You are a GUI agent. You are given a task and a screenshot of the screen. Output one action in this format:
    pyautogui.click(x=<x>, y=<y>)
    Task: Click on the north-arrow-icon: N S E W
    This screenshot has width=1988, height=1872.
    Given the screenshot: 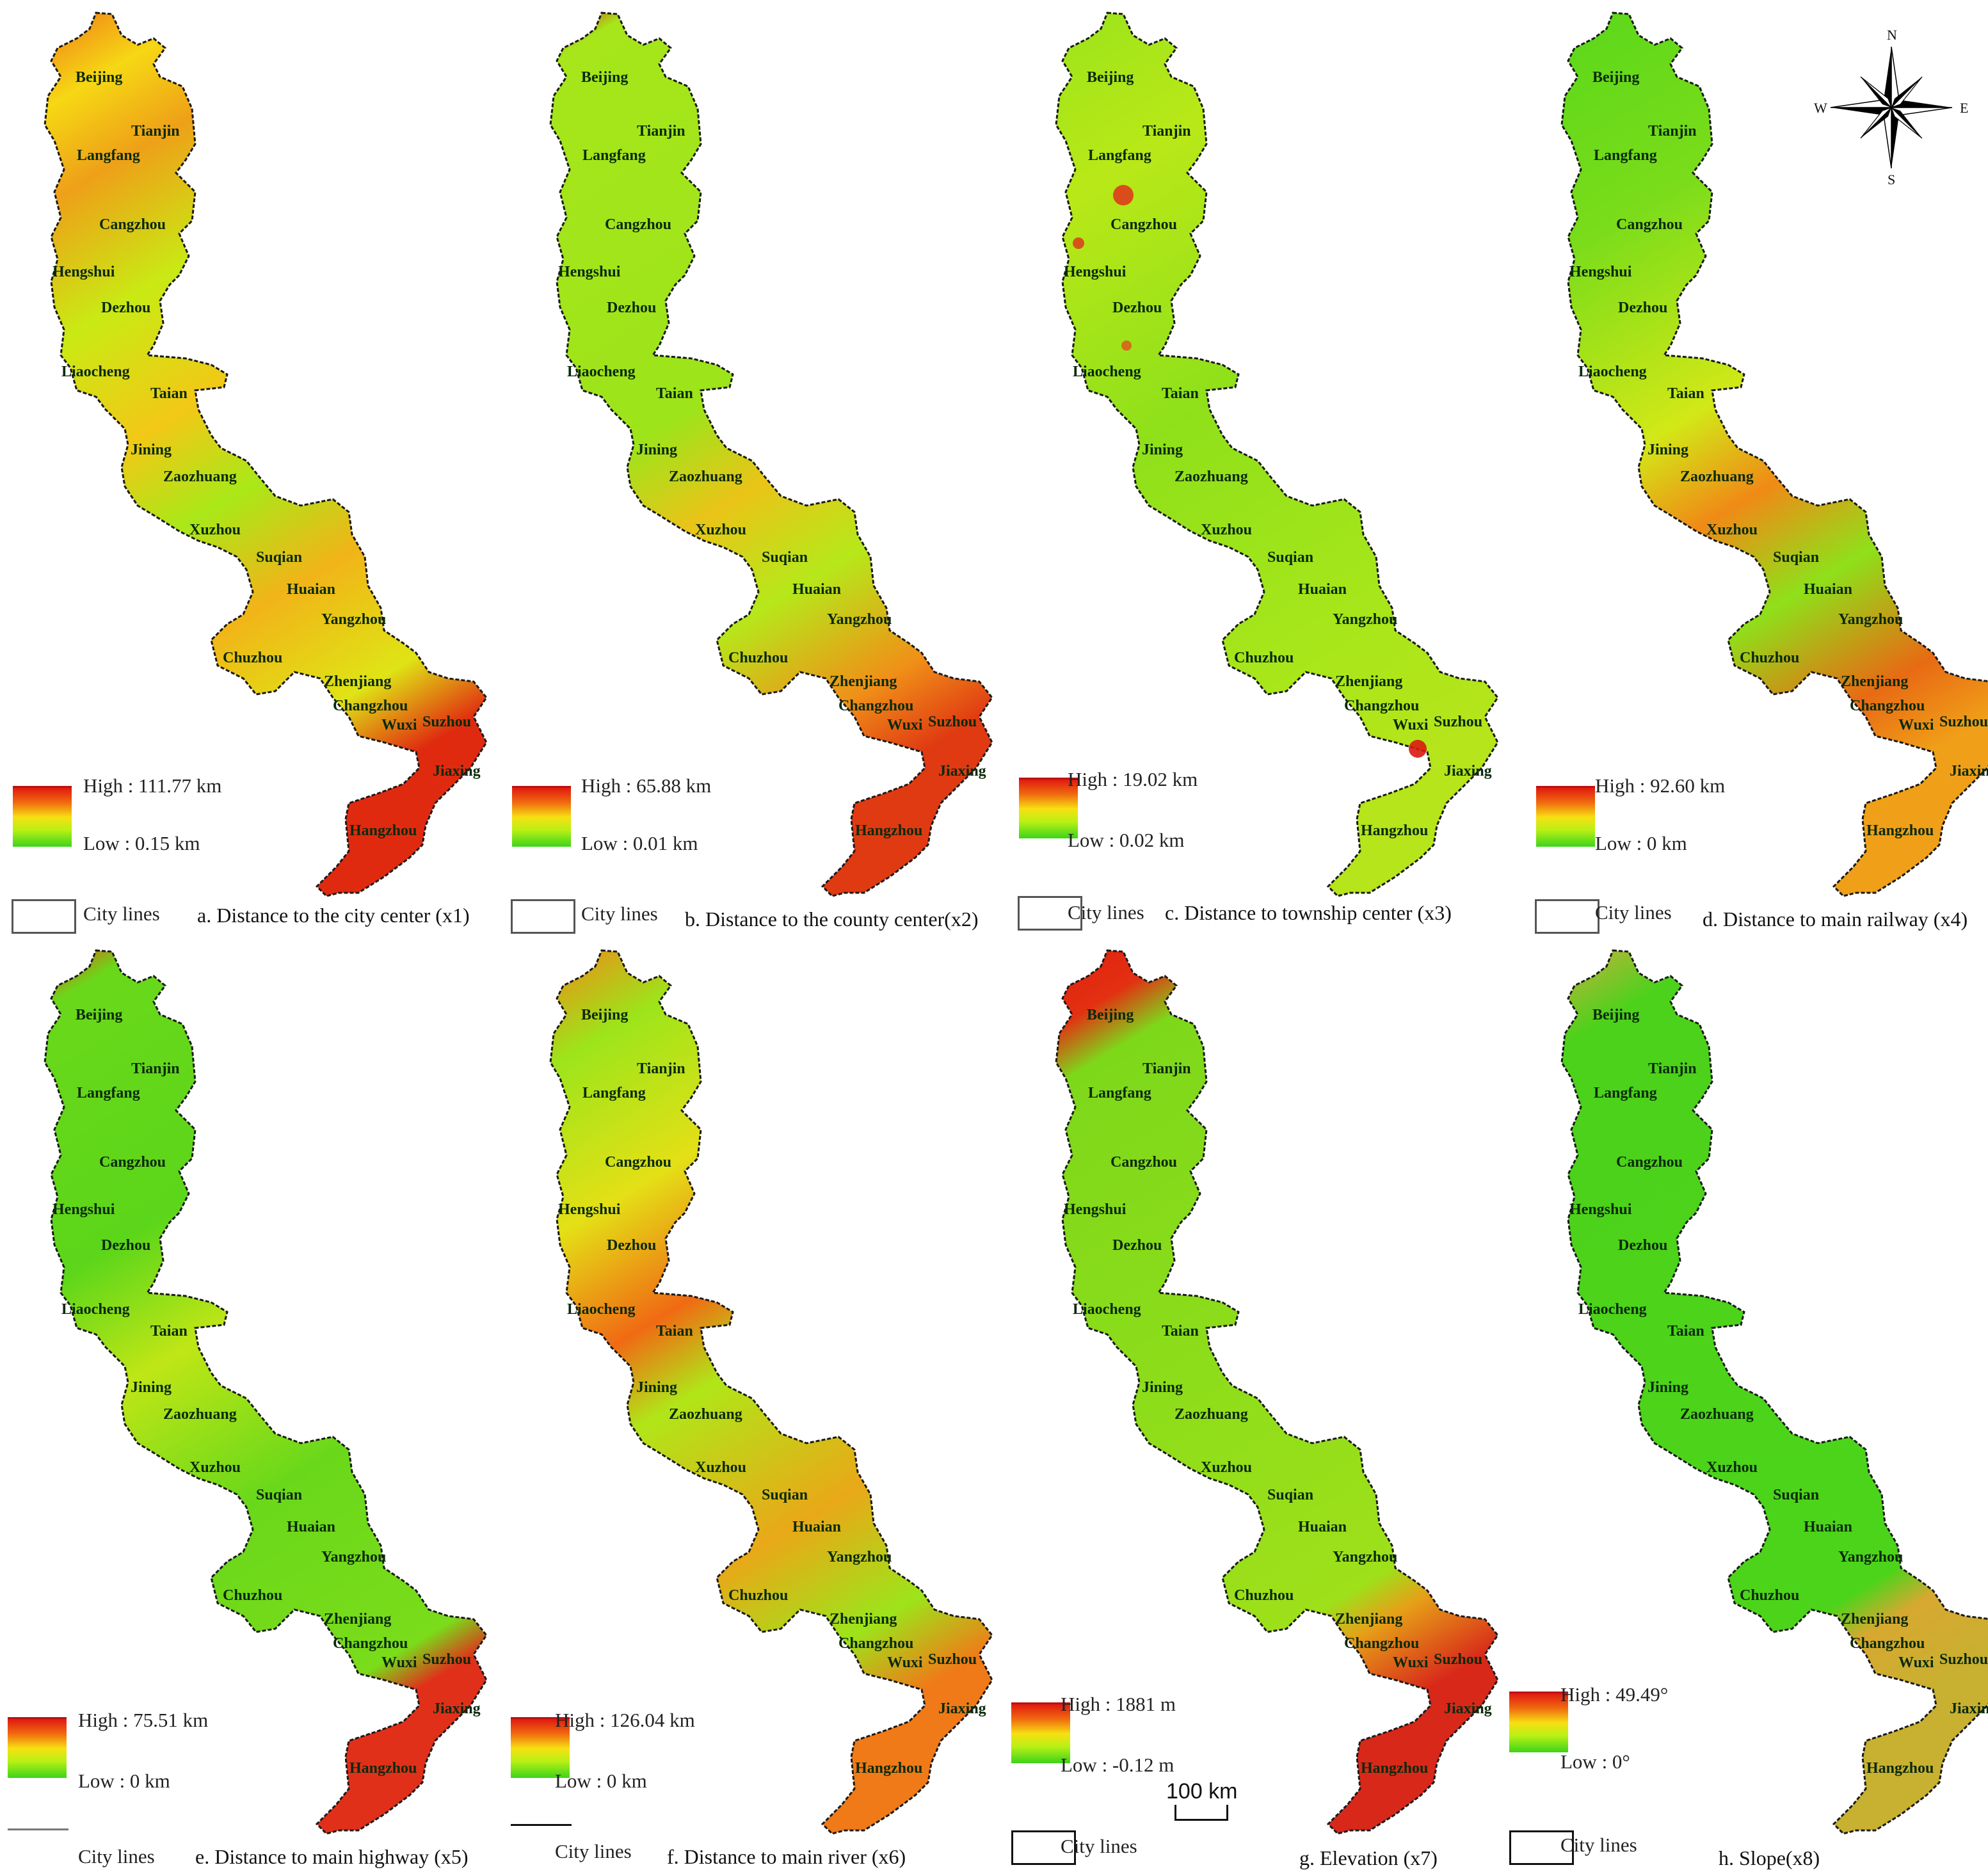 What is the action you would take?
    pyautogui.click(x=1891, y=106)
    